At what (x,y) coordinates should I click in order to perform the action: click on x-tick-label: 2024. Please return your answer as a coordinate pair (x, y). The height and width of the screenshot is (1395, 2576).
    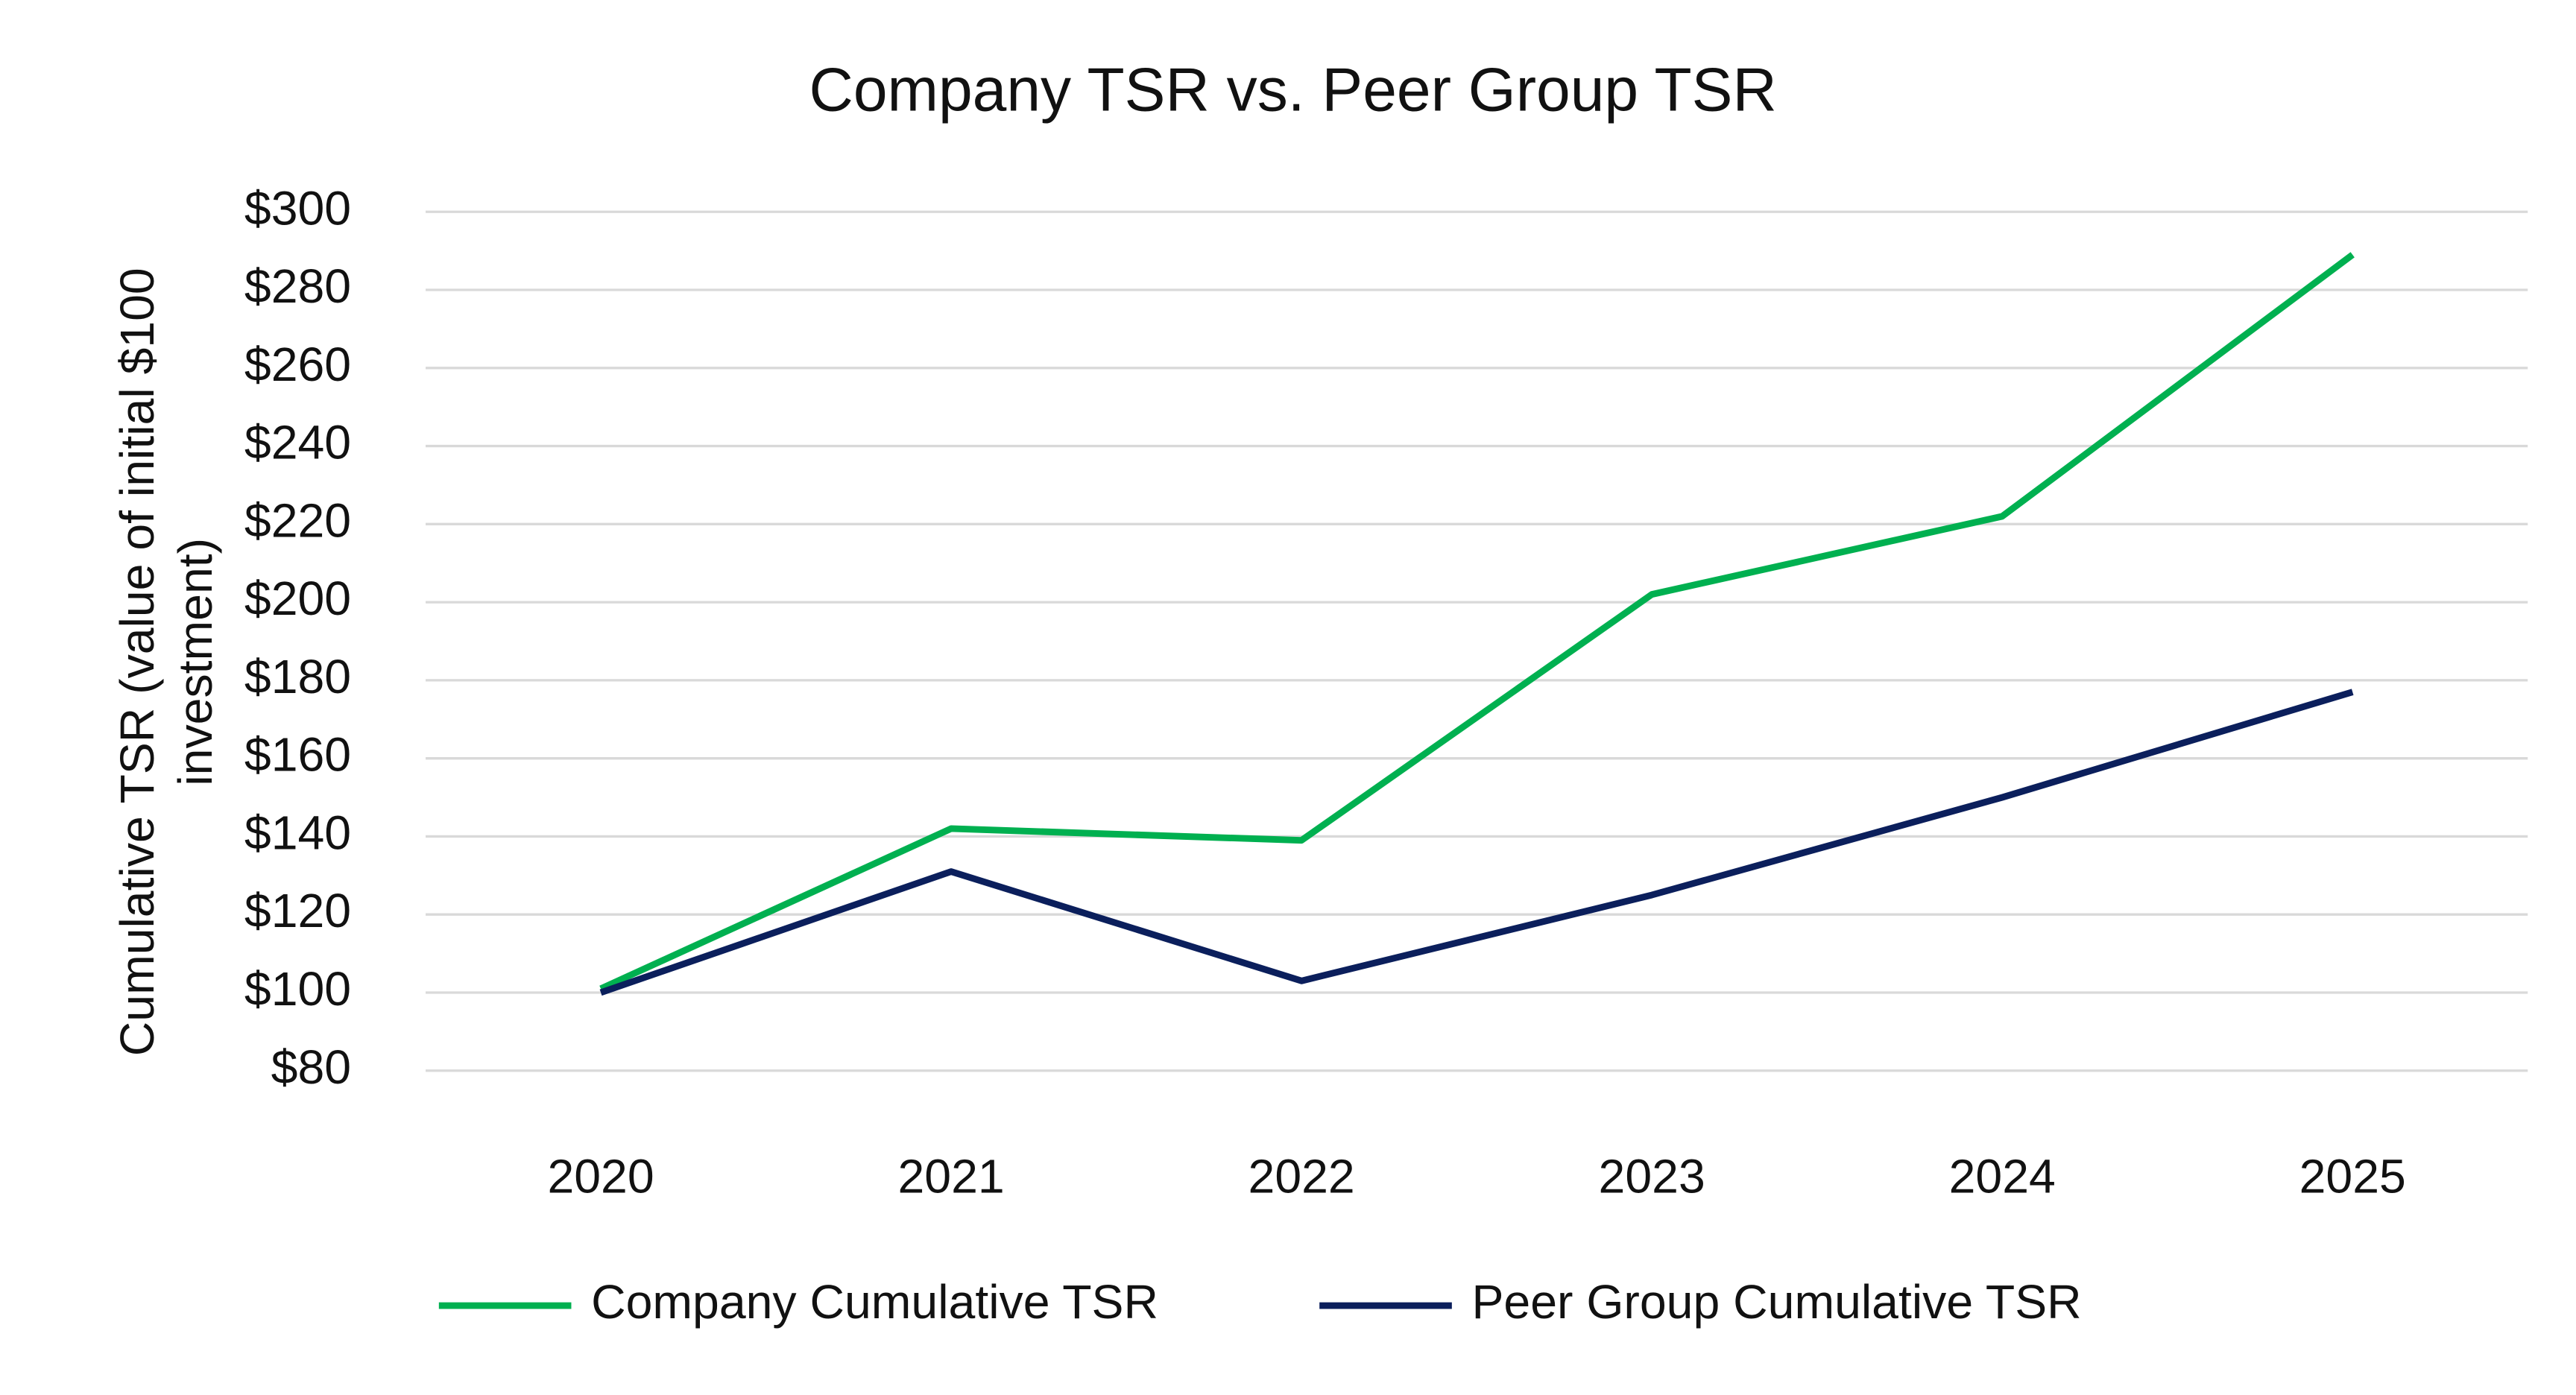
    Looking at the image, I should click on (2003, 1176).